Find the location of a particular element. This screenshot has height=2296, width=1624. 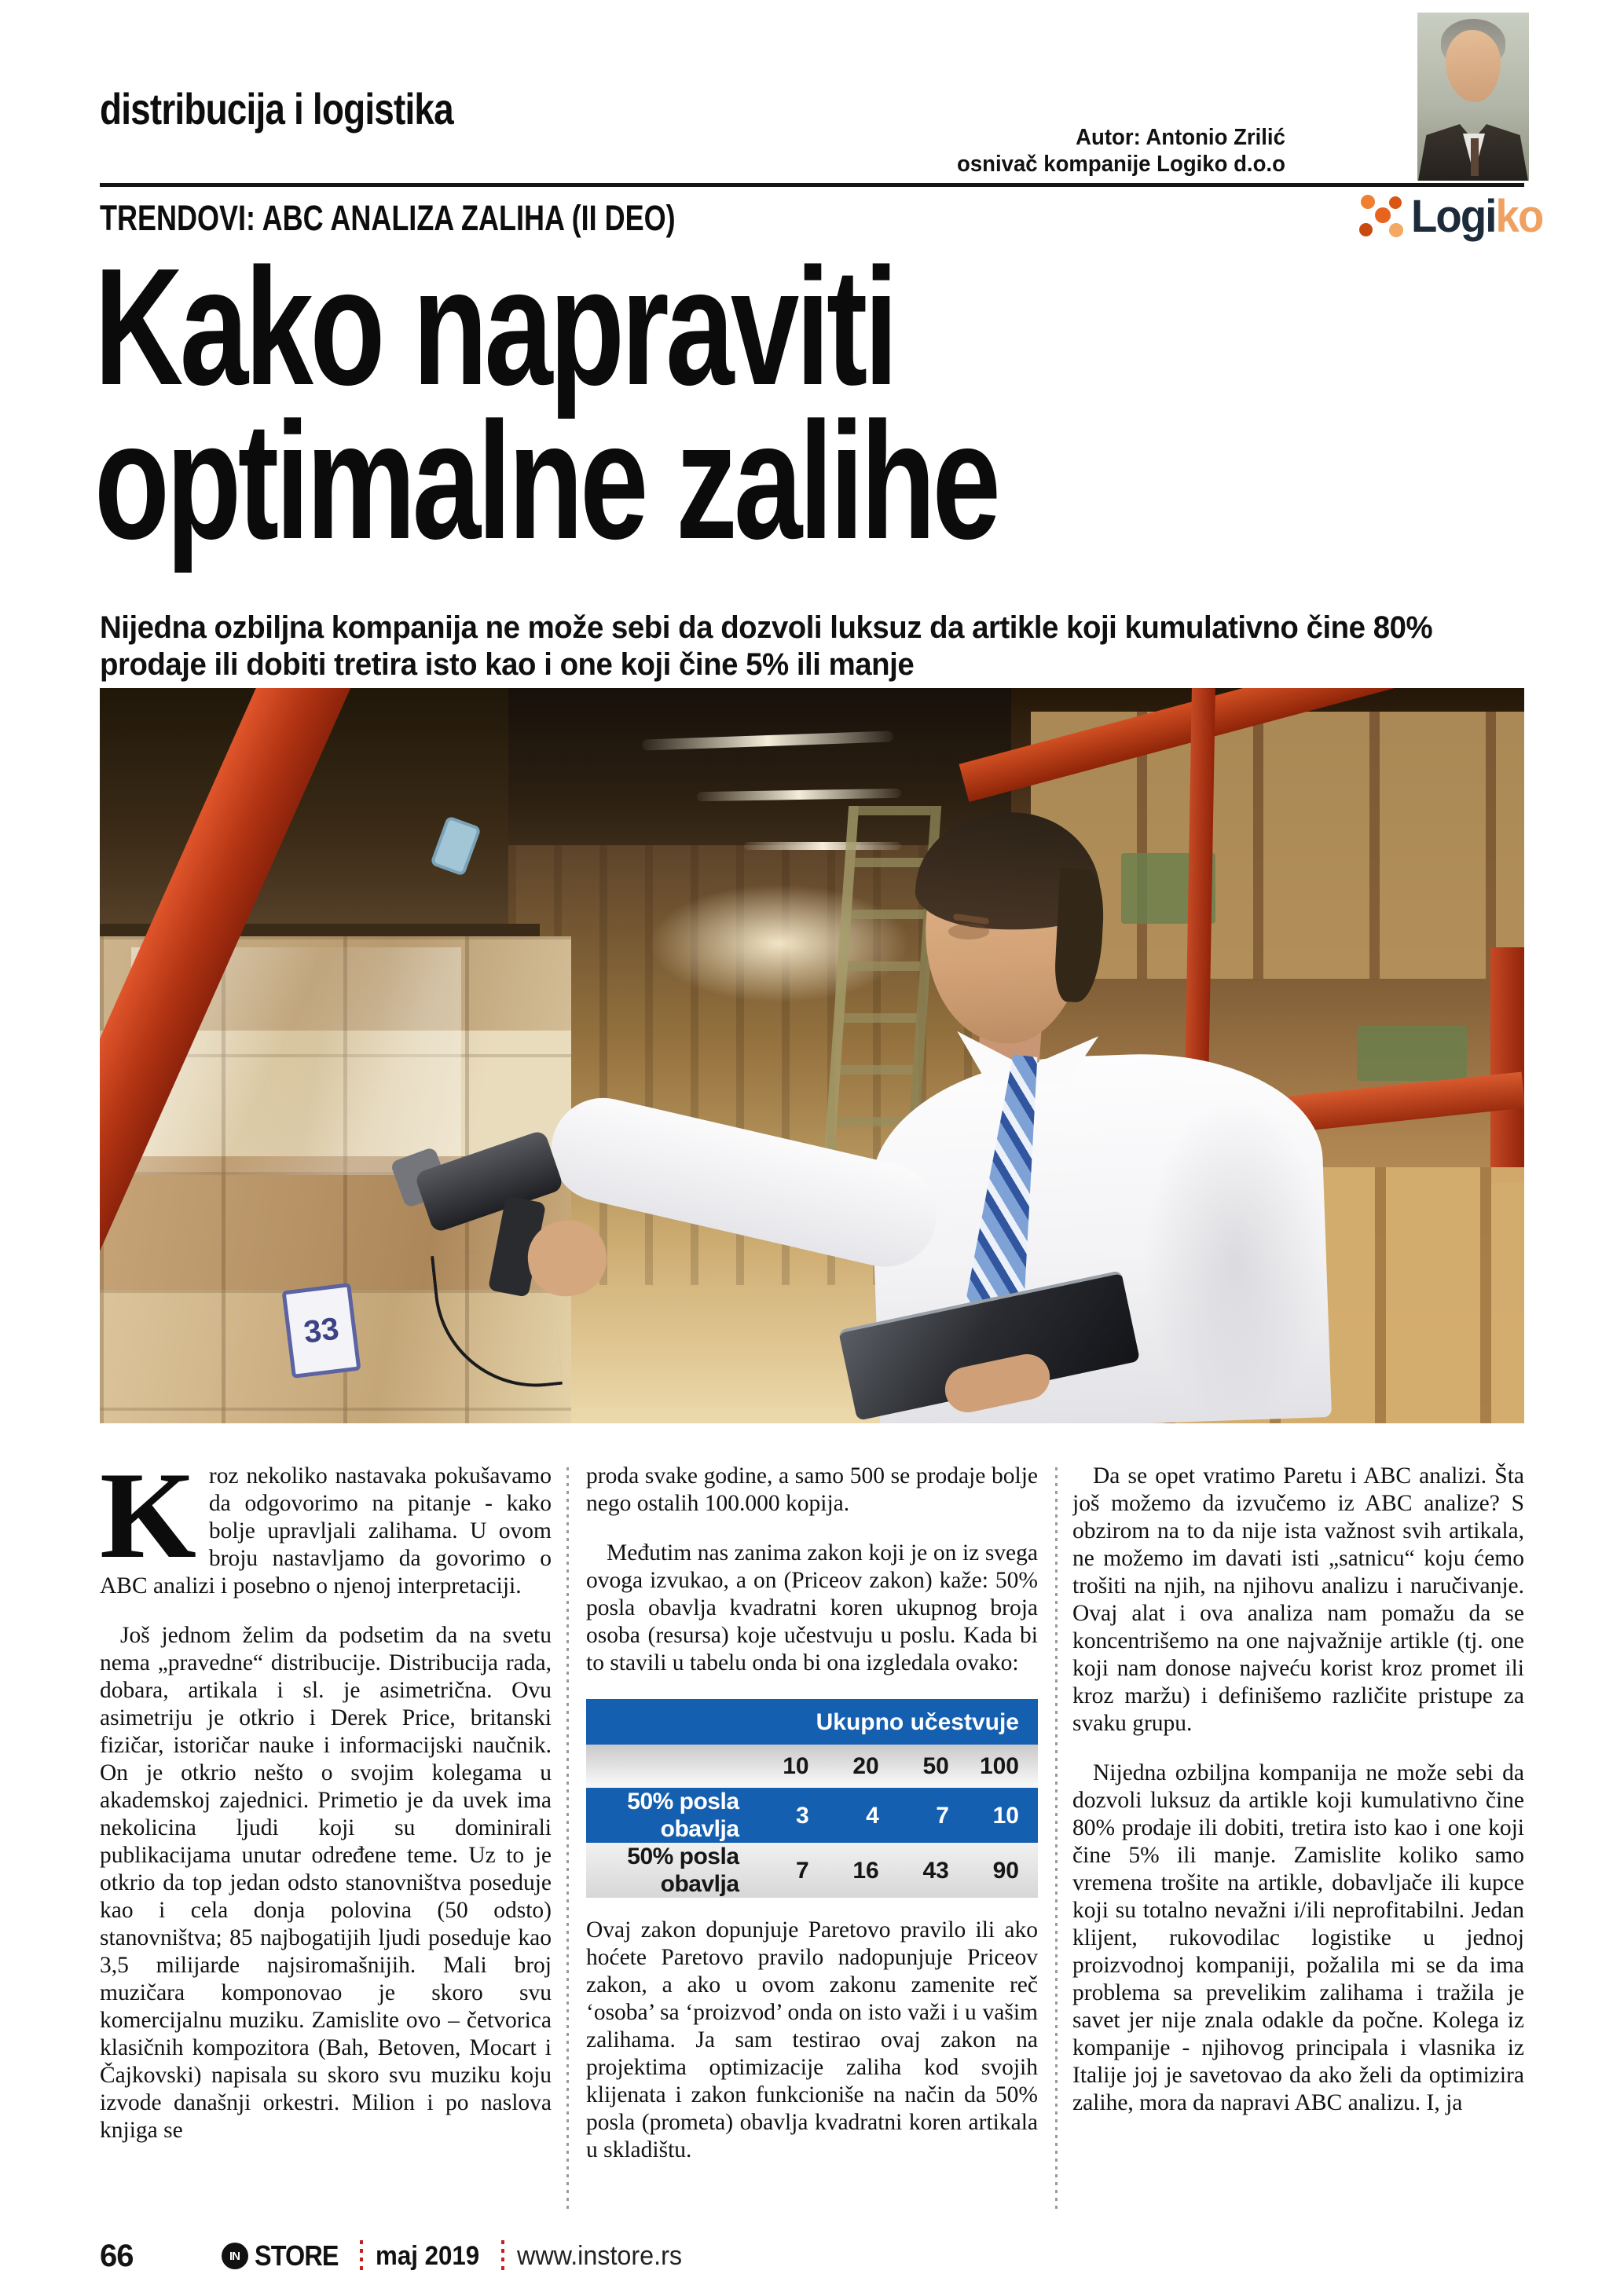

worker-eye-shadow is located at coordinates (968, 932).